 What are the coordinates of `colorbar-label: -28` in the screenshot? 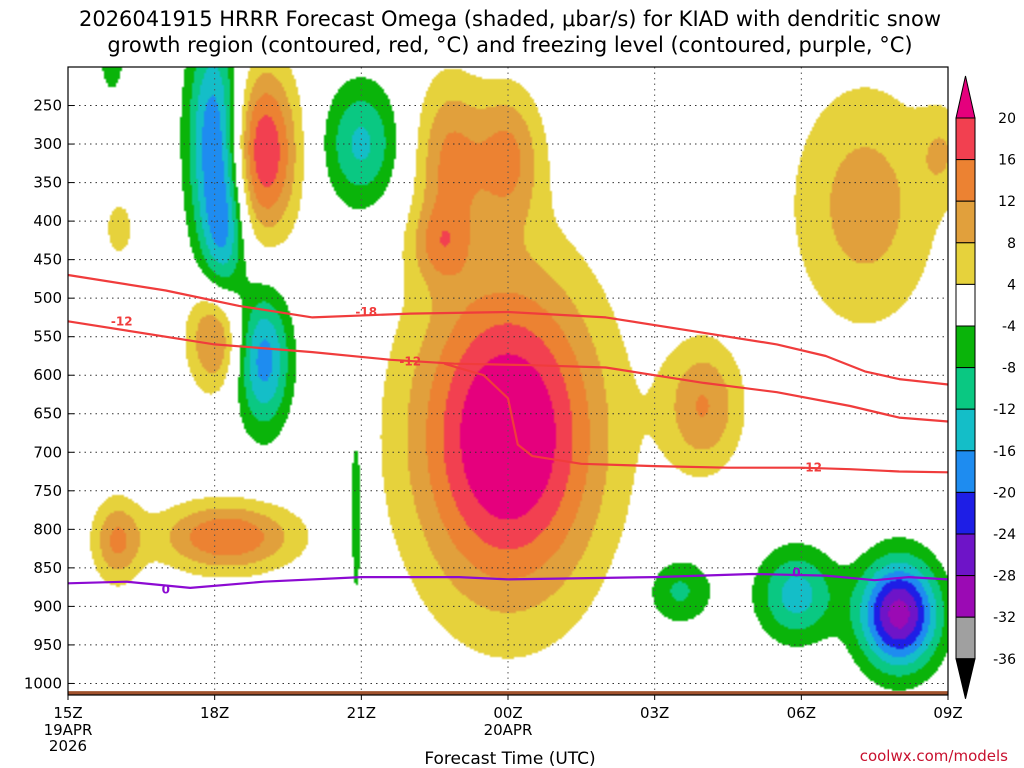 It's located at (1004, 577).